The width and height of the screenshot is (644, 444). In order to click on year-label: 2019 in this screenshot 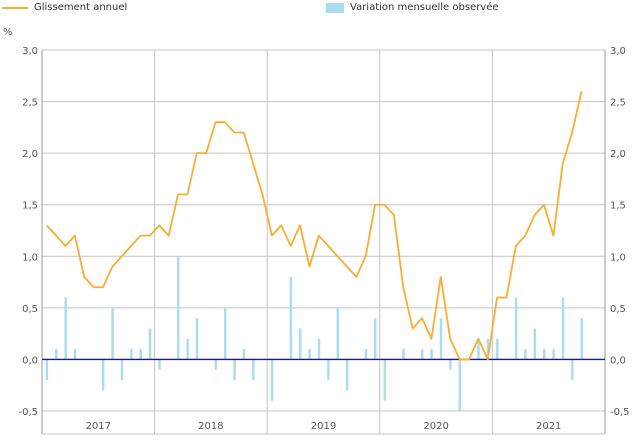, I will do `click(323, 426)`.